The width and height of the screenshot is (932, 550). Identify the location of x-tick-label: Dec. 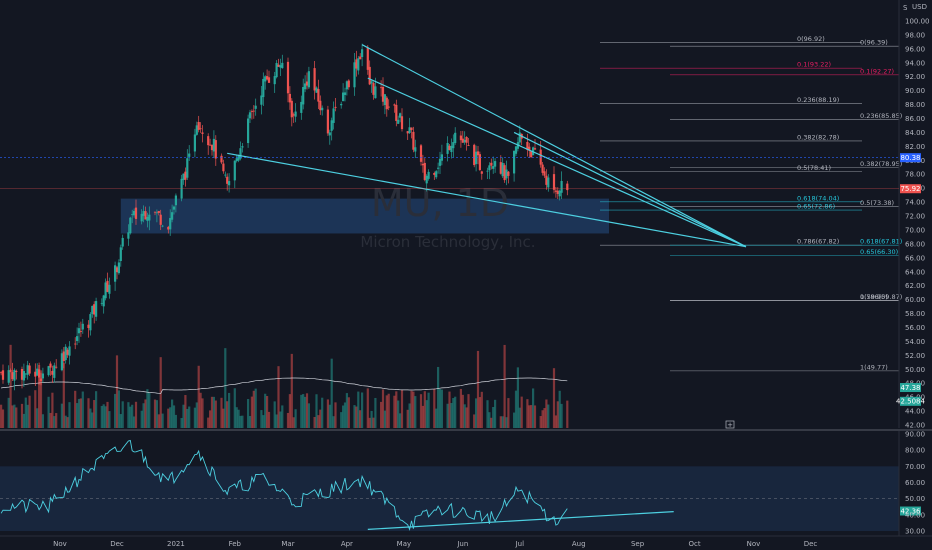
(117, 544).